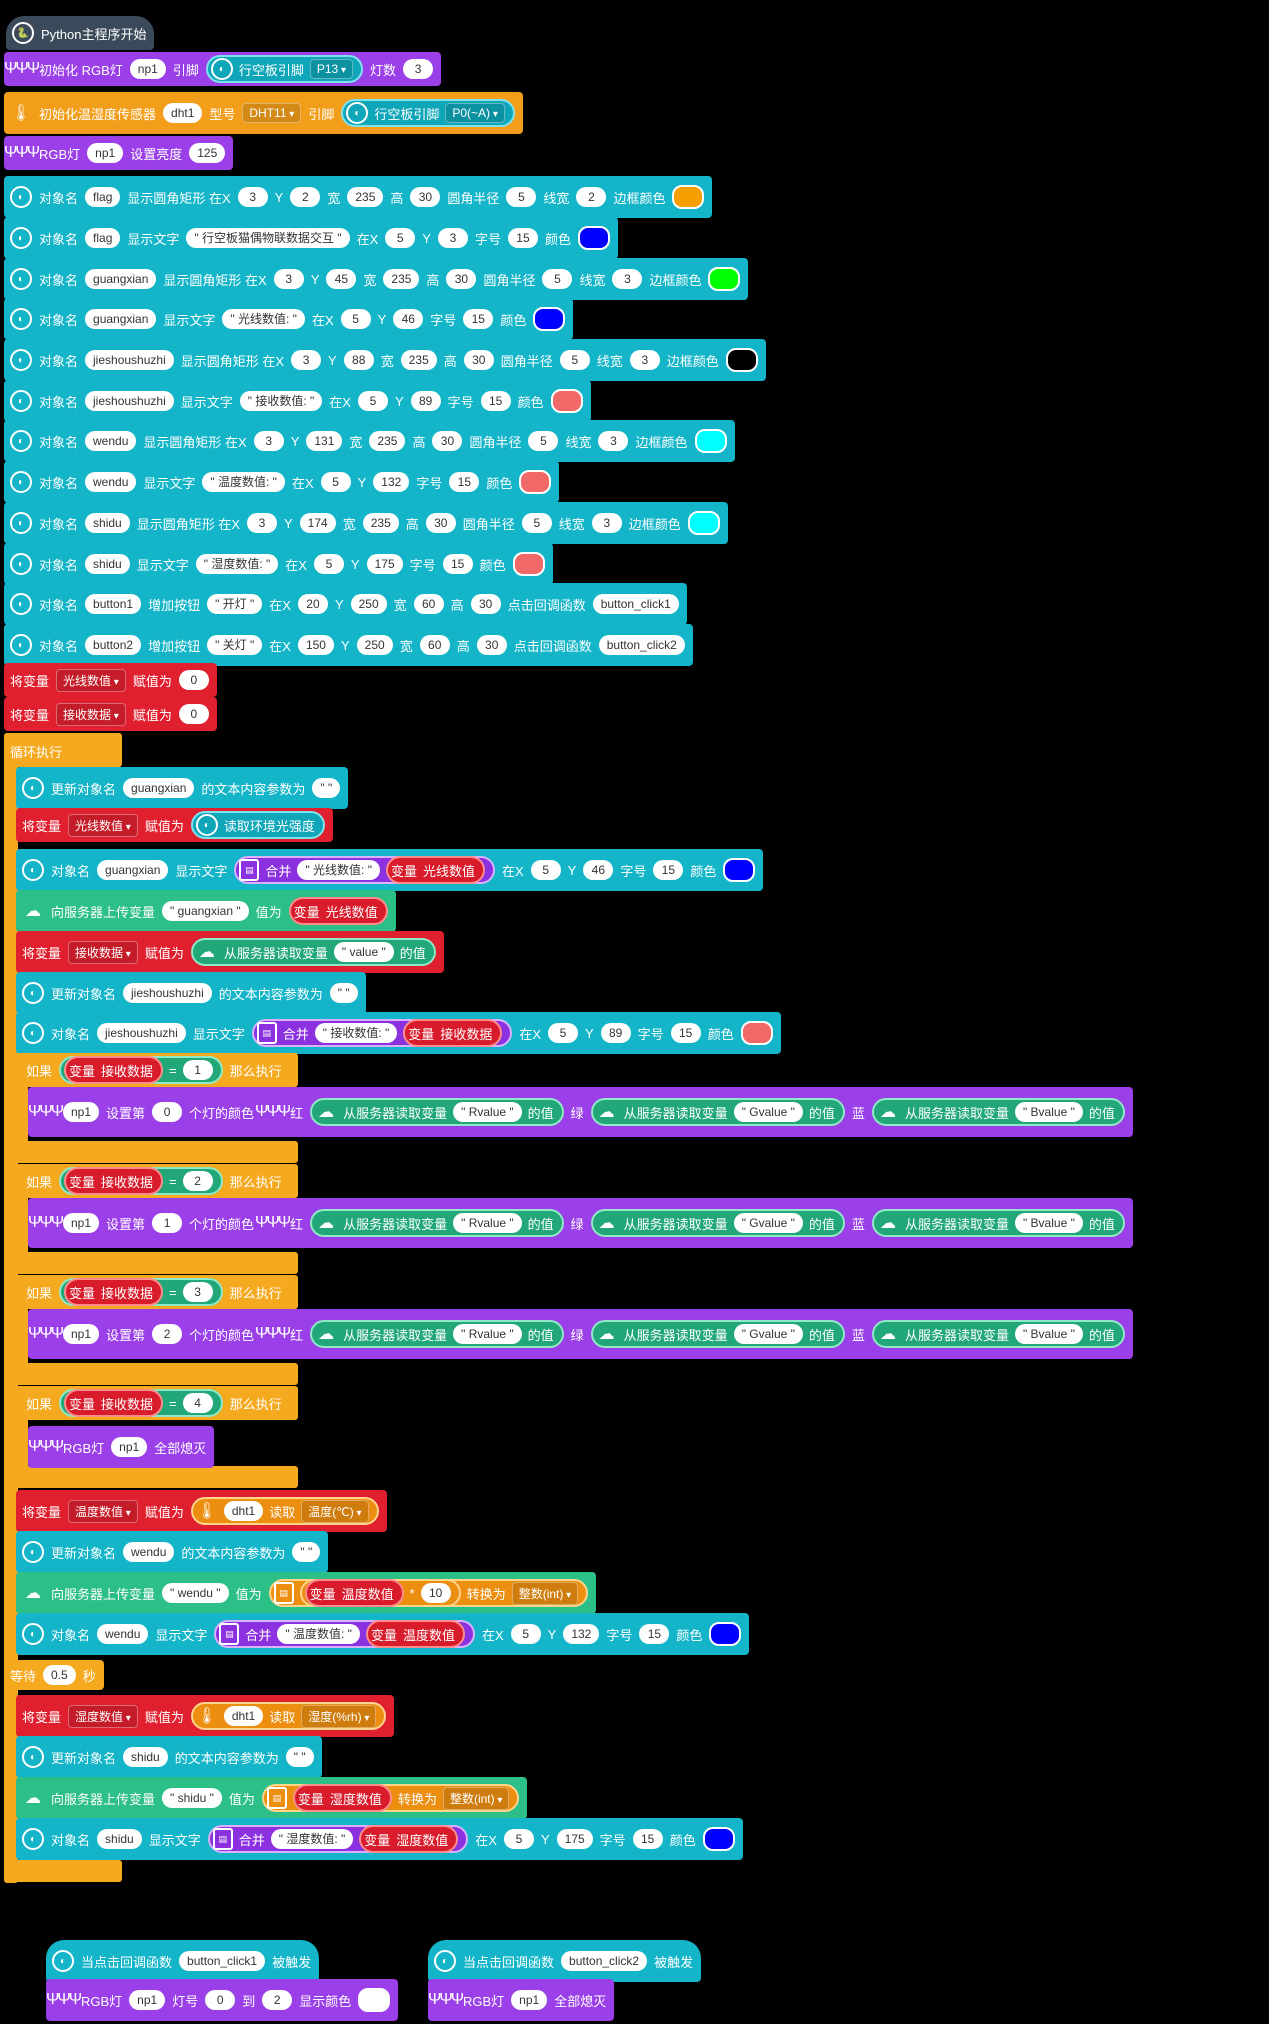 The width and height of the screenshot is (1269, 2024). What do you see at coordinates (364, 870) in the screenshot?
I see `join-reporter: ▤ 合并 " 光线数值: " 变量 光线数值` at bounding box center [364, 870].